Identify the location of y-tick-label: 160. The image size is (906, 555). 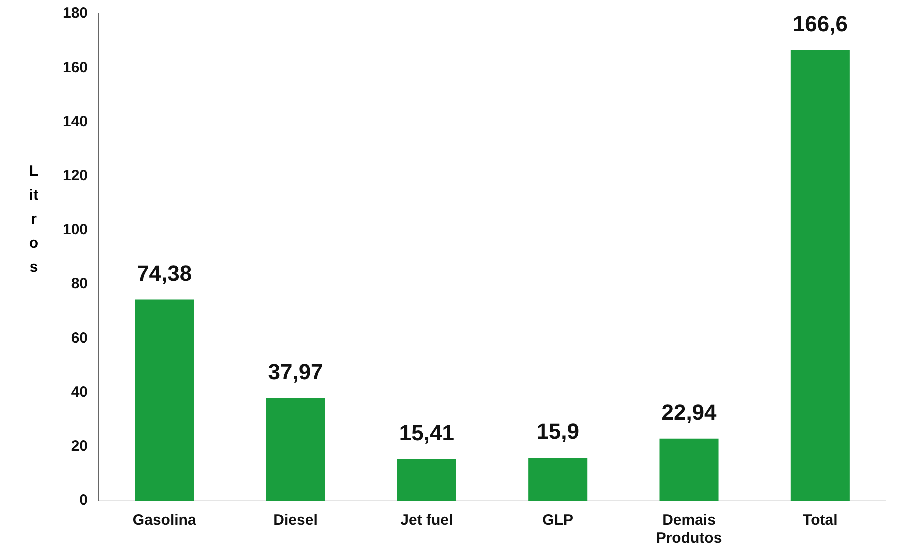
(75, 67).